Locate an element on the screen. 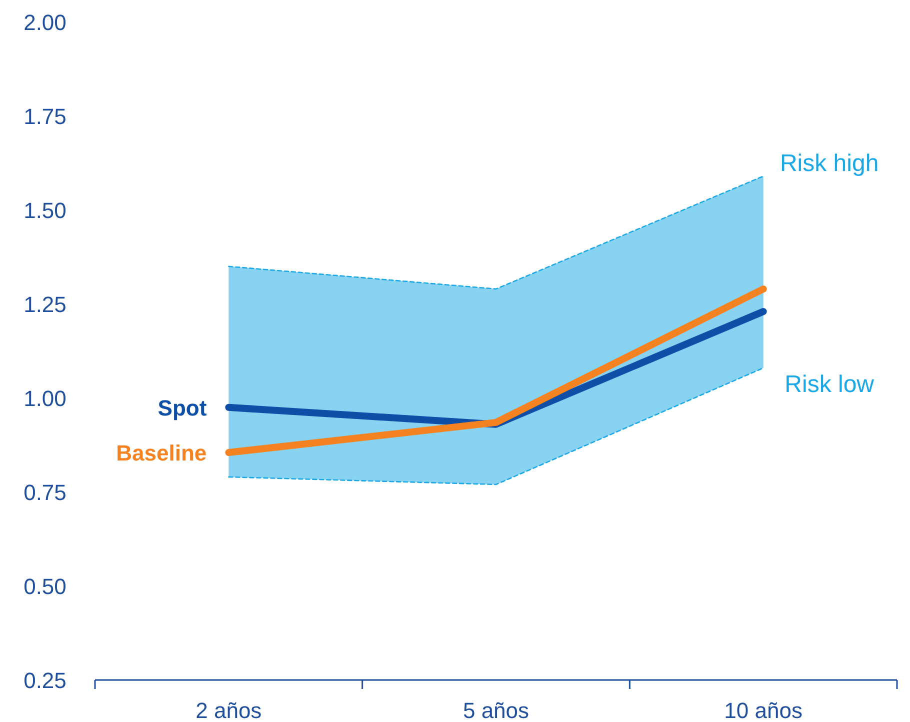 Image resolution: width=910 pixels, height=722 pixels. y-tick-label: 0.50 is located at coordinates (45, 586).